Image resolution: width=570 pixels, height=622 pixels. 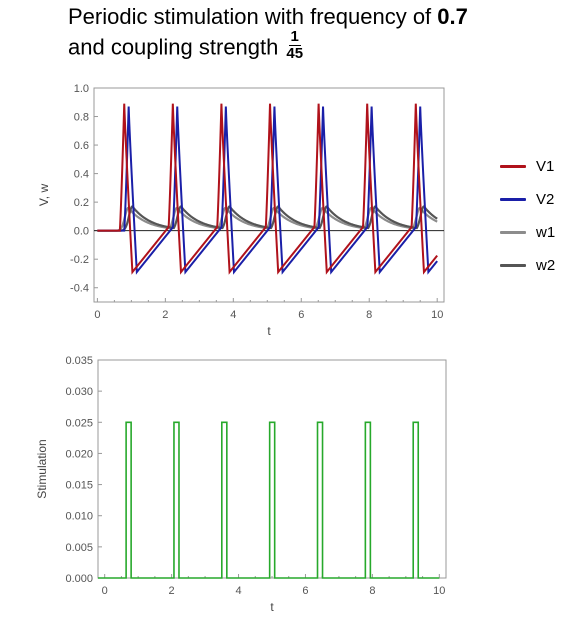 What do you see at coordinates (233, 315) in the screenshot?
I see `x-tick-label-0-2: 4` at bounding box center [233, 315].